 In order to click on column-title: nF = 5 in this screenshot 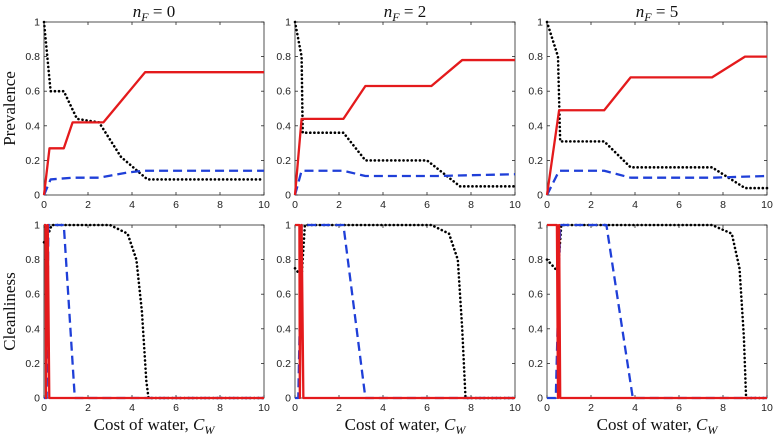, I will do `click(657, 13)`.